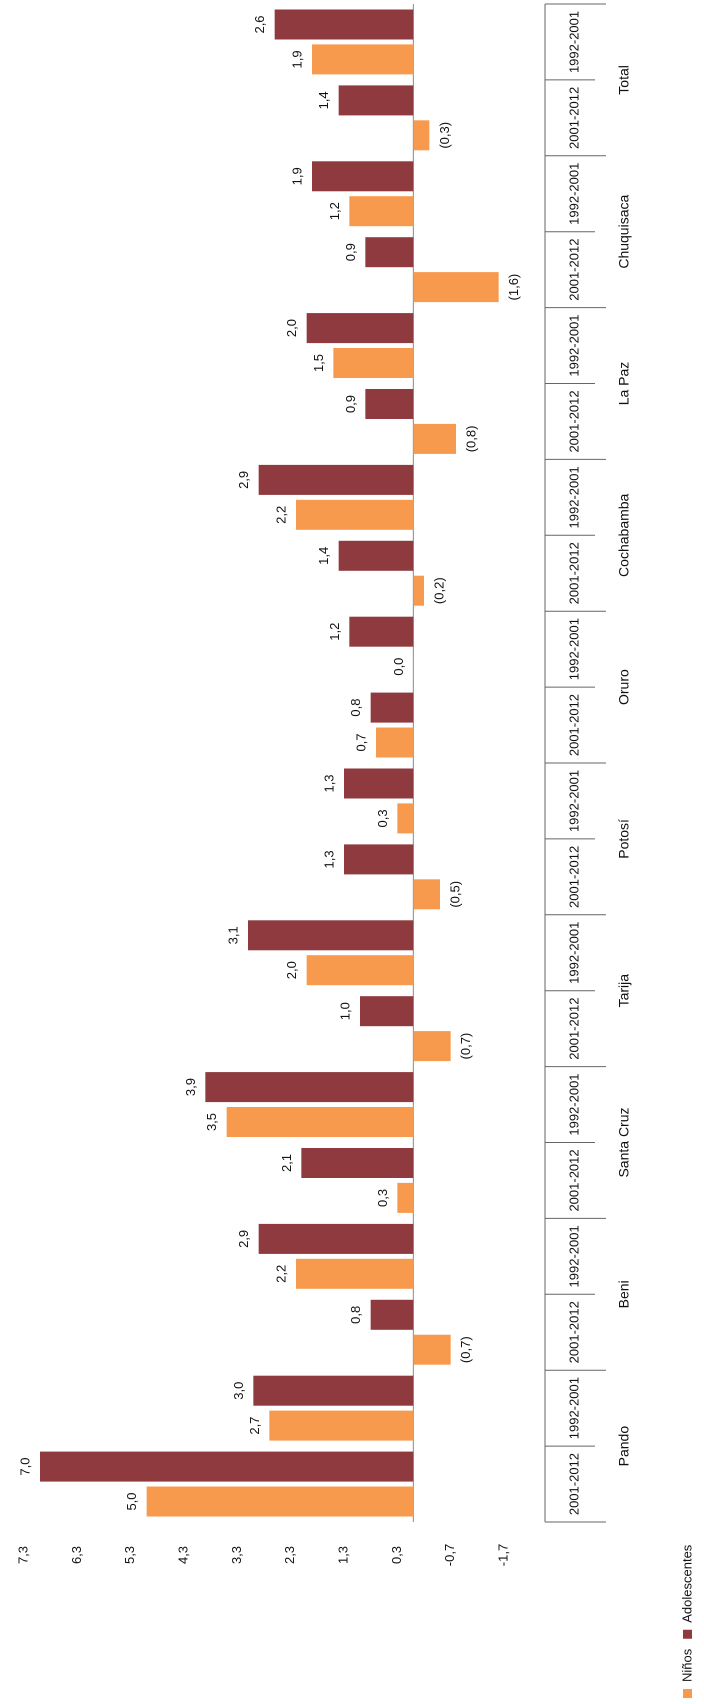 The image size is (704, 1704). Describe the element at coordinates (190, 1087) in the screenshot. I see `data-label: 3,9` at that location.